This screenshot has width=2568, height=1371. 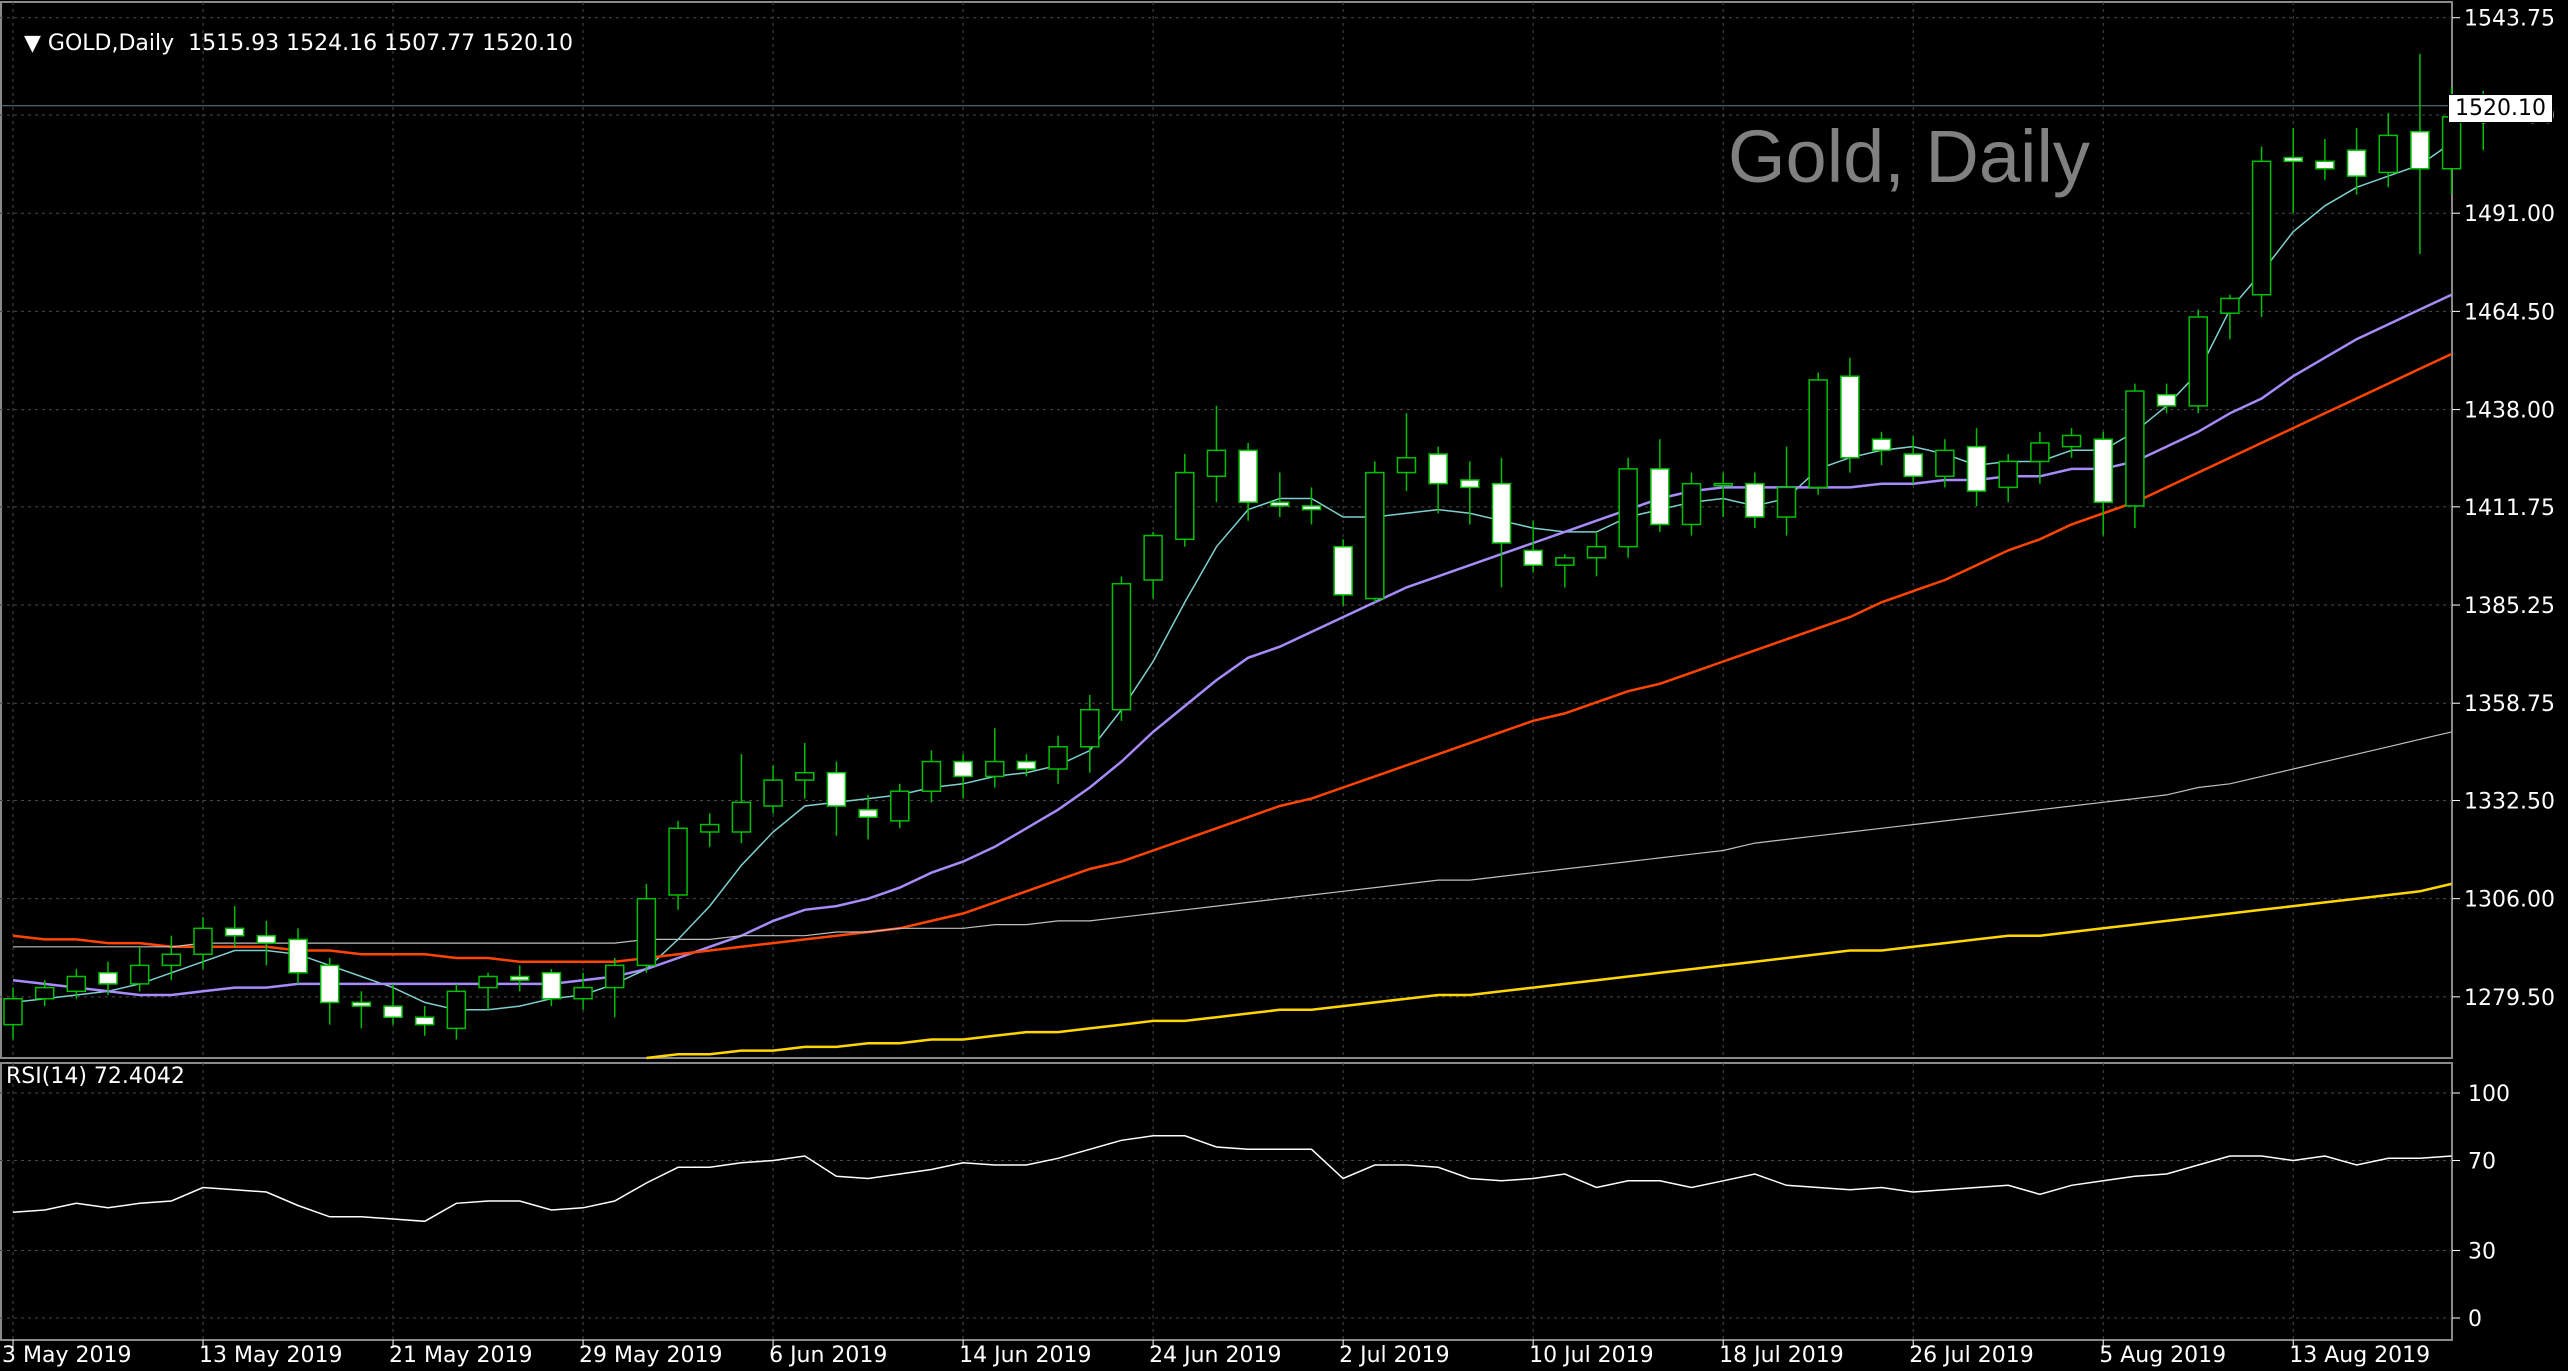 I want to click on price-tick-label: 1332.50, so click(x=2509, y=801).